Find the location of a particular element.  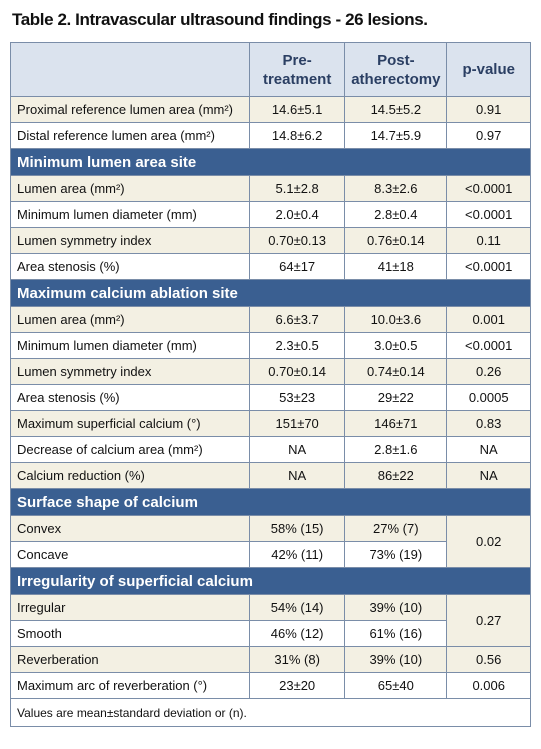

row-label: Reverberation is located at coordinates (130, 659).